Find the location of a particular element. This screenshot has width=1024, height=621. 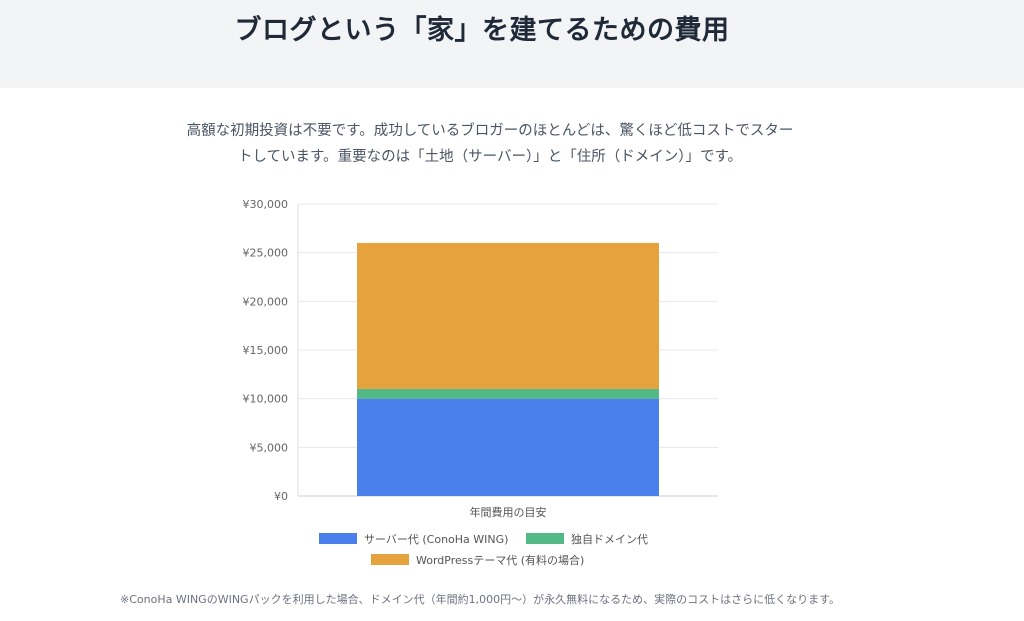

y-tick-label: ¥15,000 is located at coordinates (266, 350).